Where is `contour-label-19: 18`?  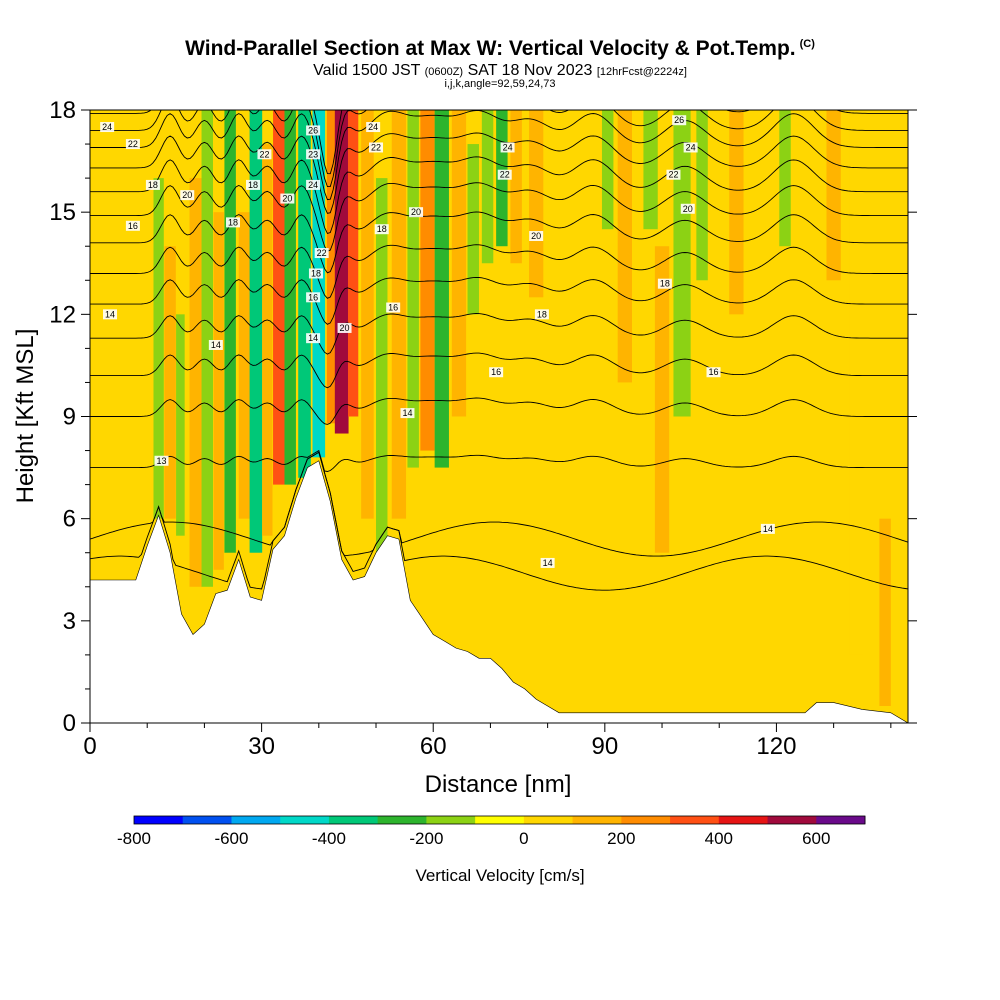 contour-label-19: 18 is located at coordinates (381, 229).